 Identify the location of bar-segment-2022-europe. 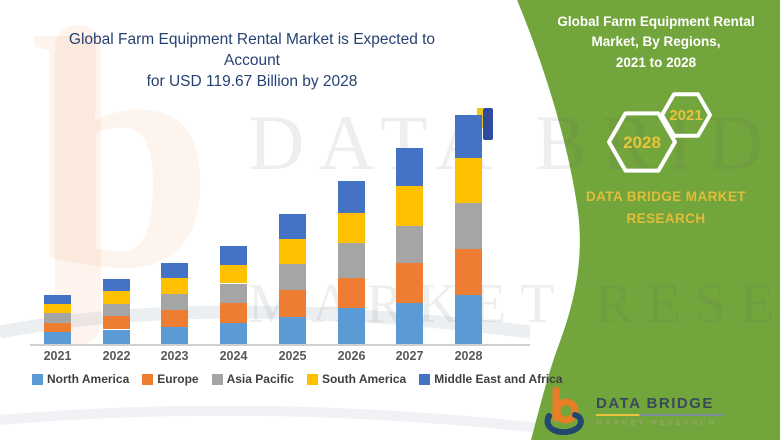
(116, 323).